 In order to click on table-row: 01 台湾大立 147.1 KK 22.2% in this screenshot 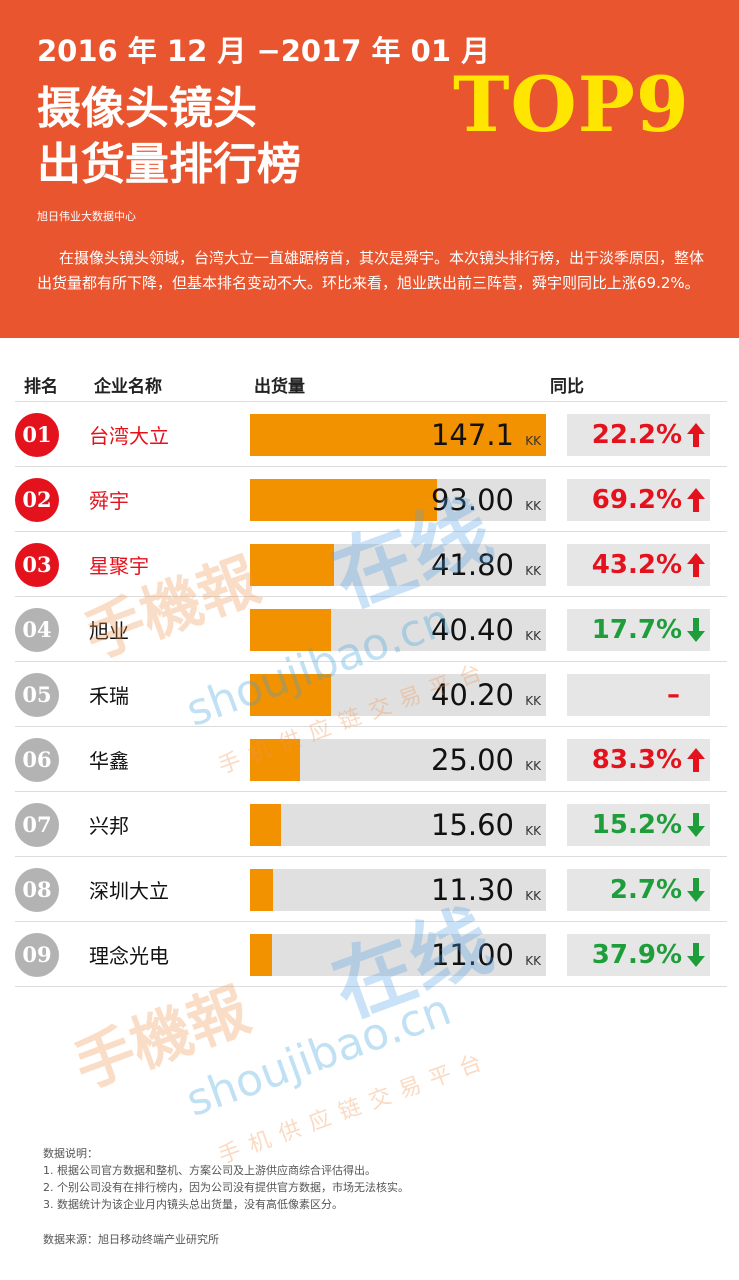, I will do `click(369, 434)`.